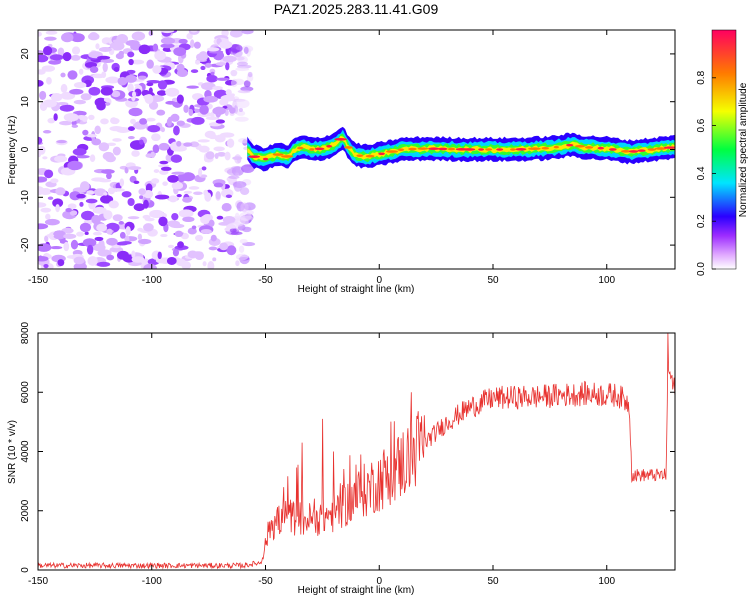 The height and width of the screenshot is (600, 750). Describe the element at coordinates (38, 280) in the screenshot. I see `spectrogram-x-tick-label: -150` at that location.